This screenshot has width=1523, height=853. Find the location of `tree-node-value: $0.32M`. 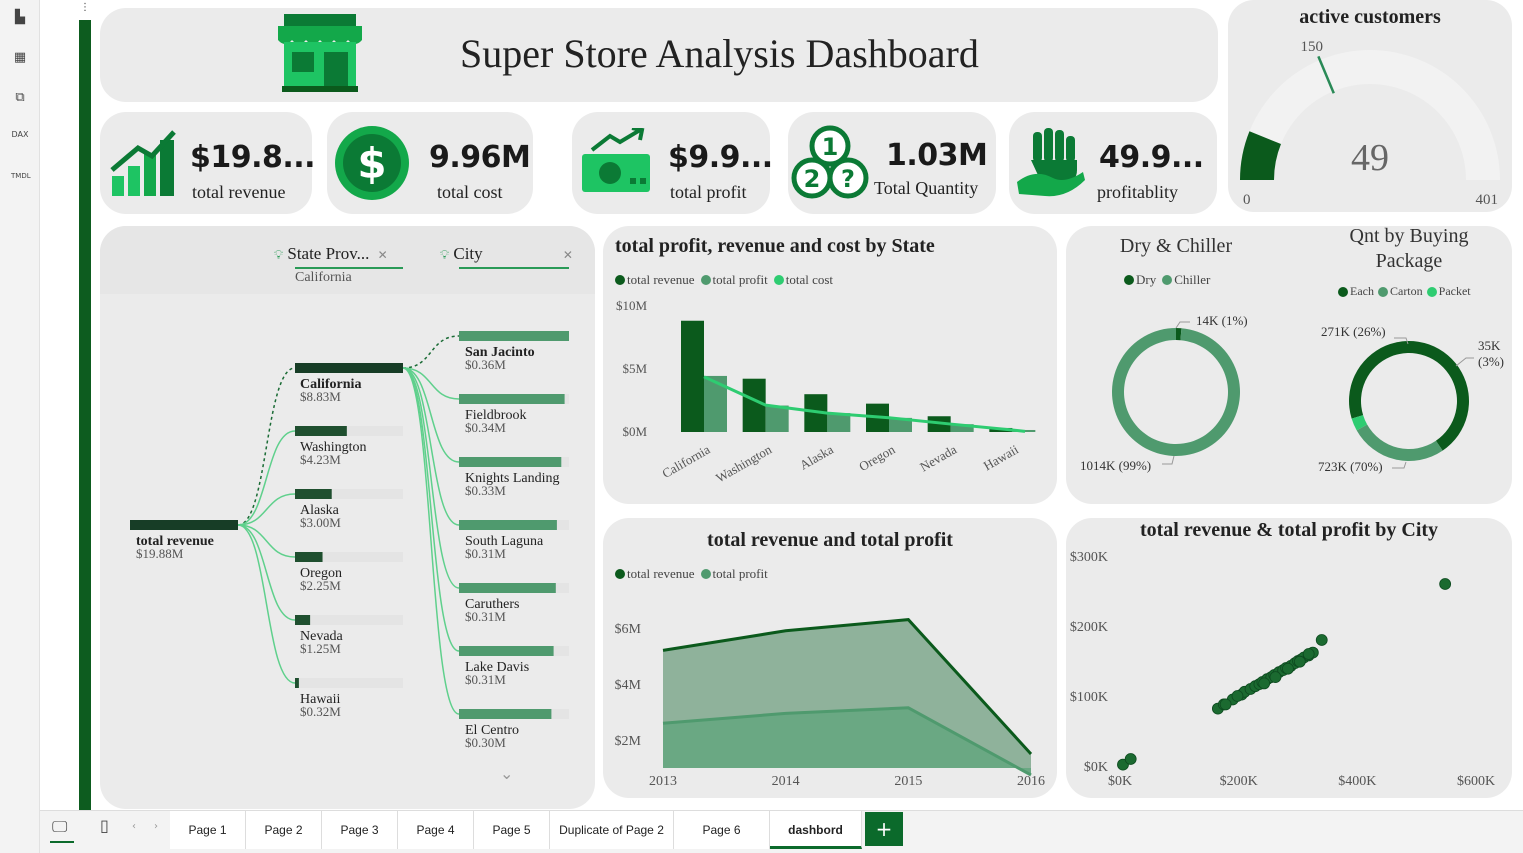

tree-node-value: $0.32M is located at coordinates (320, 711).